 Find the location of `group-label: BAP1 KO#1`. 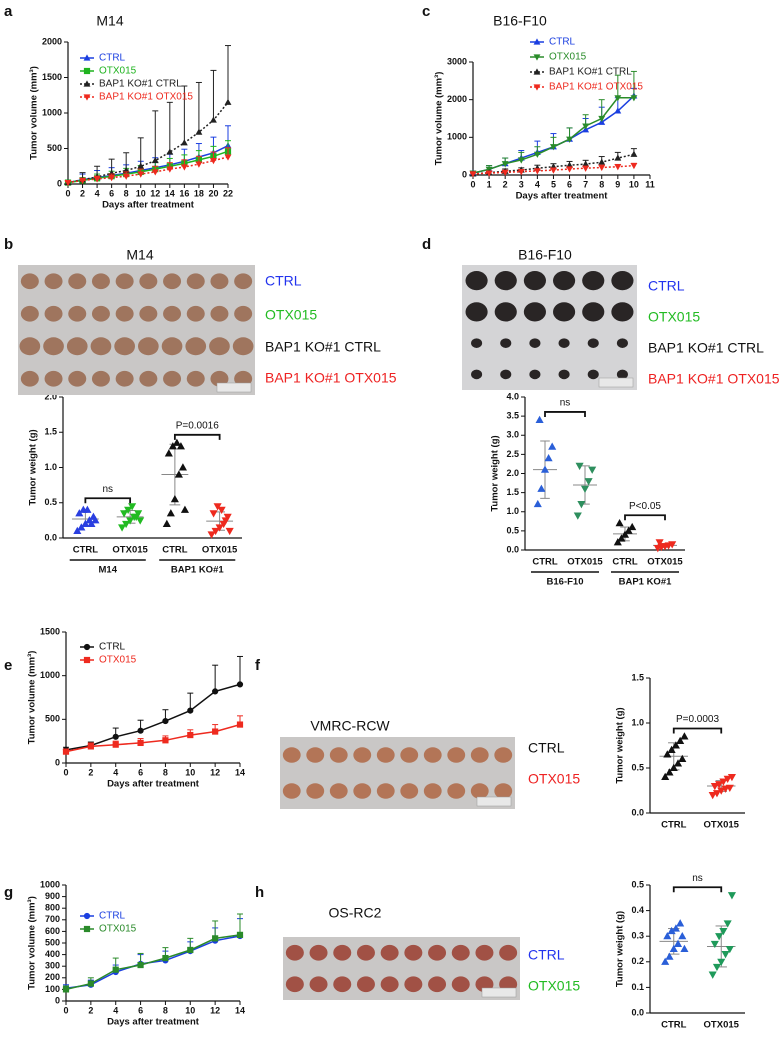

group-label: BAP1 KO#1 is located at coordinates (646, 582).